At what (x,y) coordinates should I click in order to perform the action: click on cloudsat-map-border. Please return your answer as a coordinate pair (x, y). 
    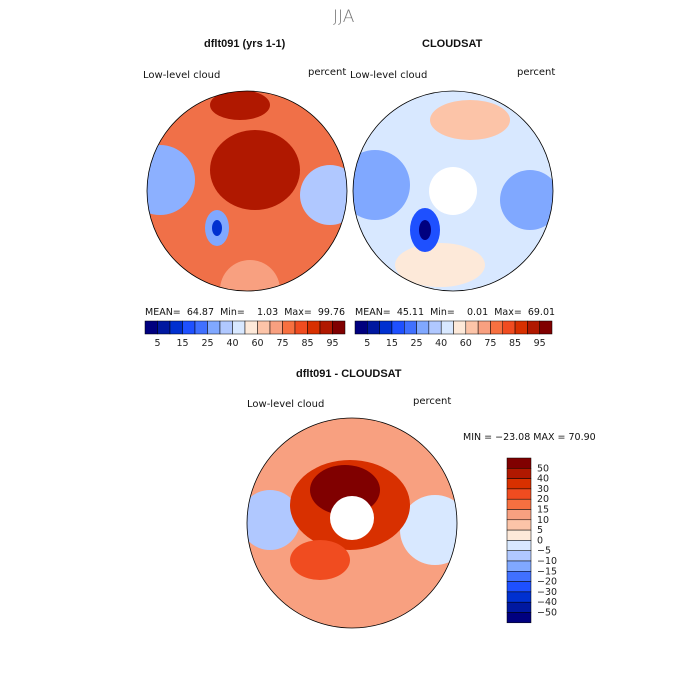
    Looking at the image, I should click on (453, 191).